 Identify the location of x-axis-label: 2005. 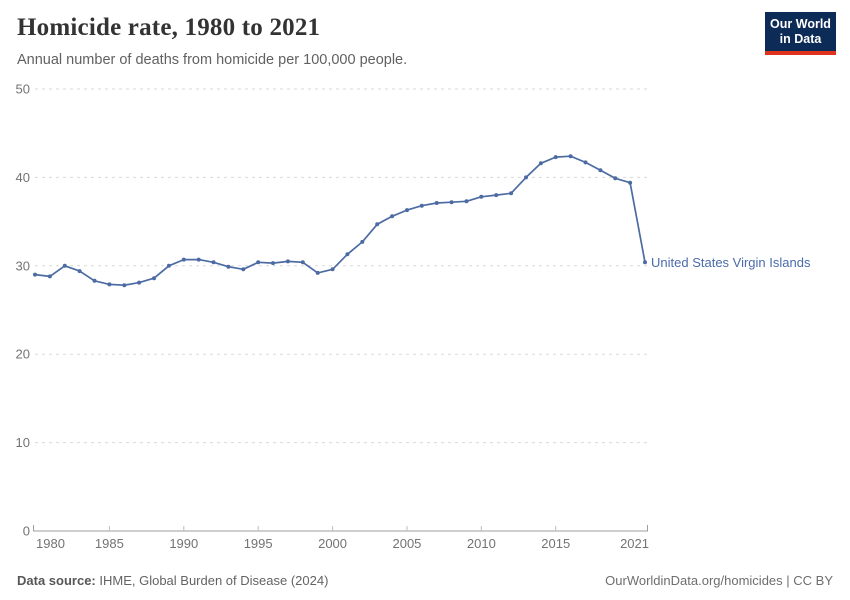
(406, 543).